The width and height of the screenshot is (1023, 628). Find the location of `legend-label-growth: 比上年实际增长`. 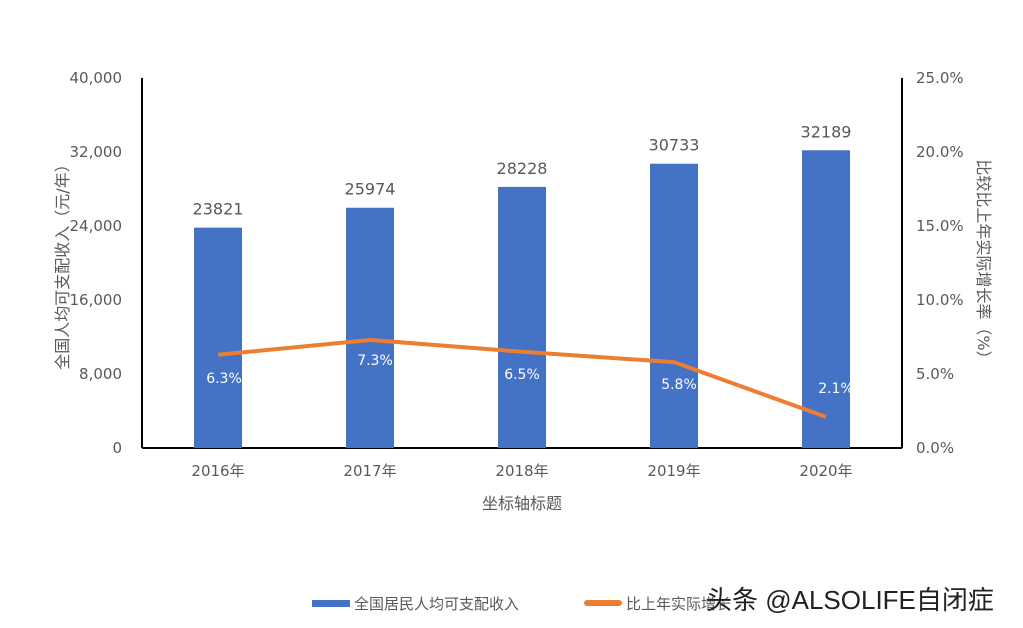

legend-label-growth: 比上年实际增长 is located at coordinates (678, 604).